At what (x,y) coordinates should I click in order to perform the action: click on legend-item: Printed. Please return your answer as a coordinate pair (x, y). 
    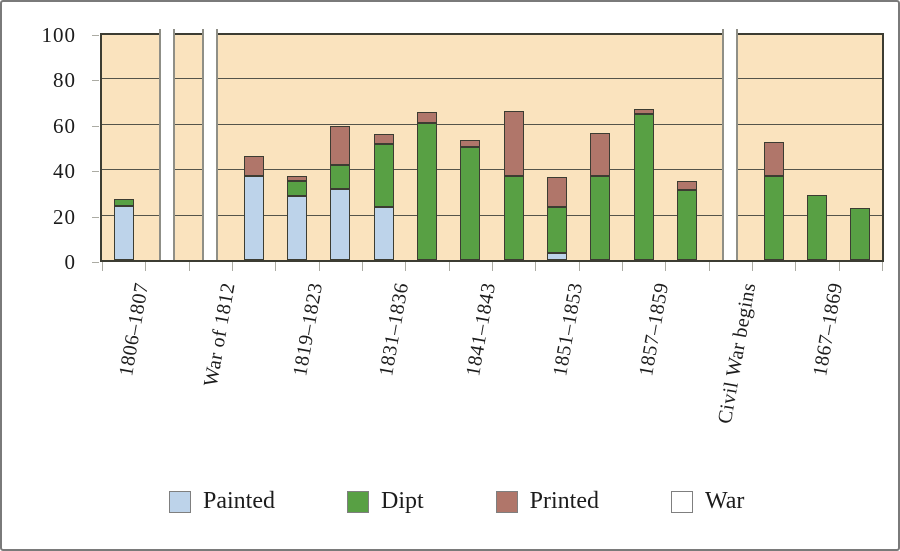
    Looking at the image, I should click on (547, 501).